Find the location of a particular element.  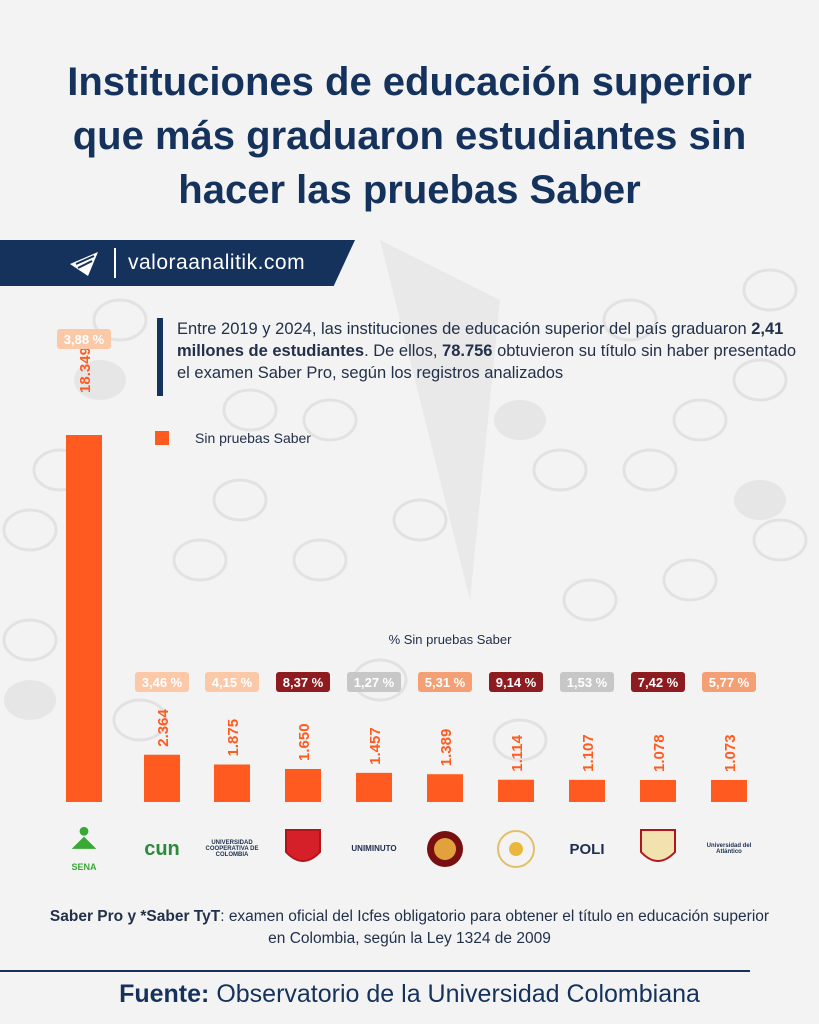

poli-logo-icon: POLI is located at coordinates (587, 849).